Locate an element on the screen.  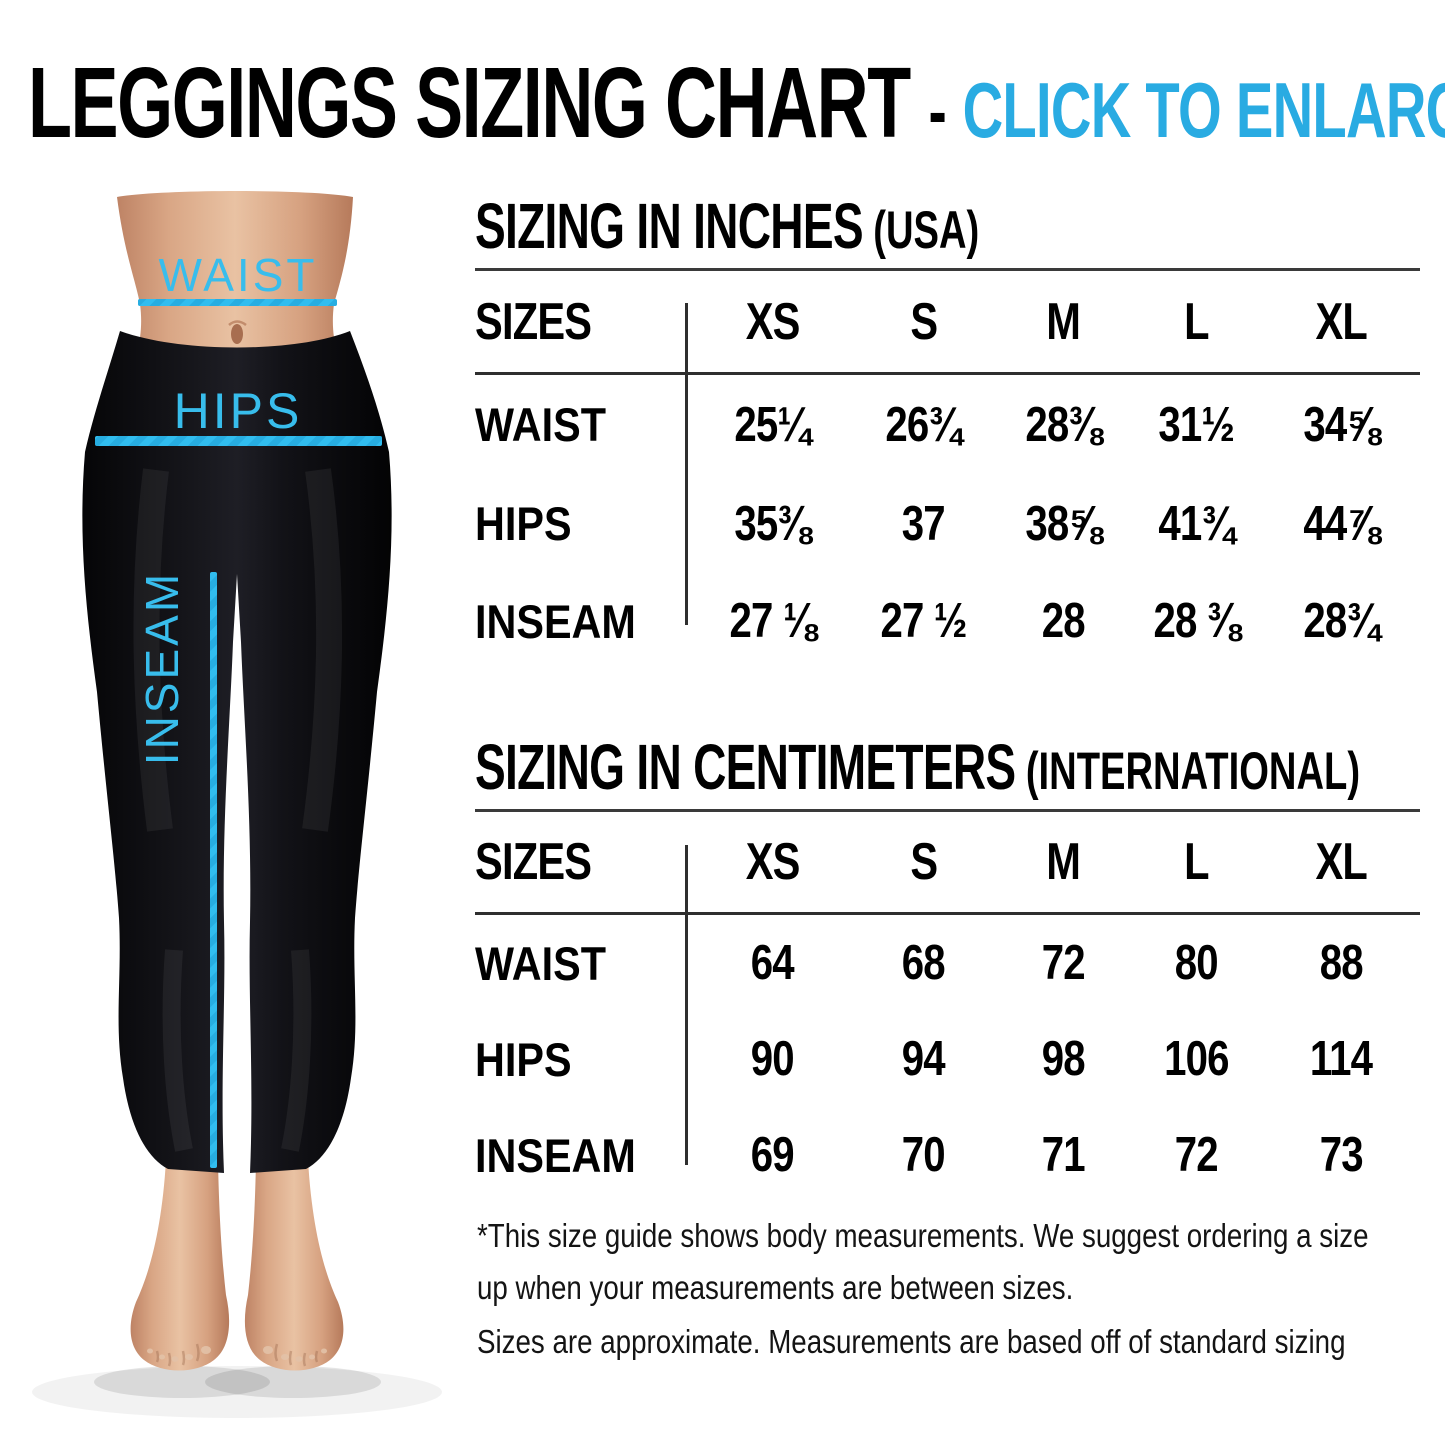
inches-col-m: M is located at coordinates (1064, 321).